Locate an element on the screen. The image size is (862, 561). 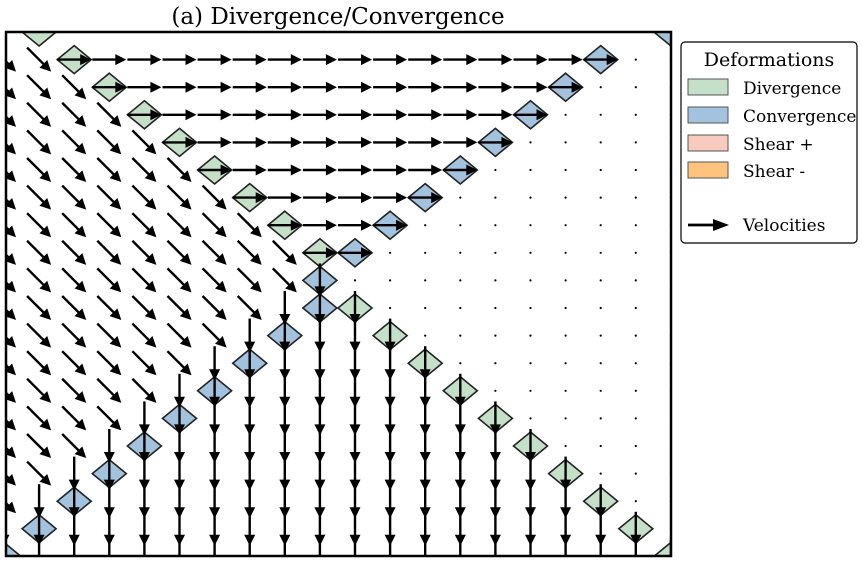
legend-label-divergence: Divergence is located at coordinates (792, 89).